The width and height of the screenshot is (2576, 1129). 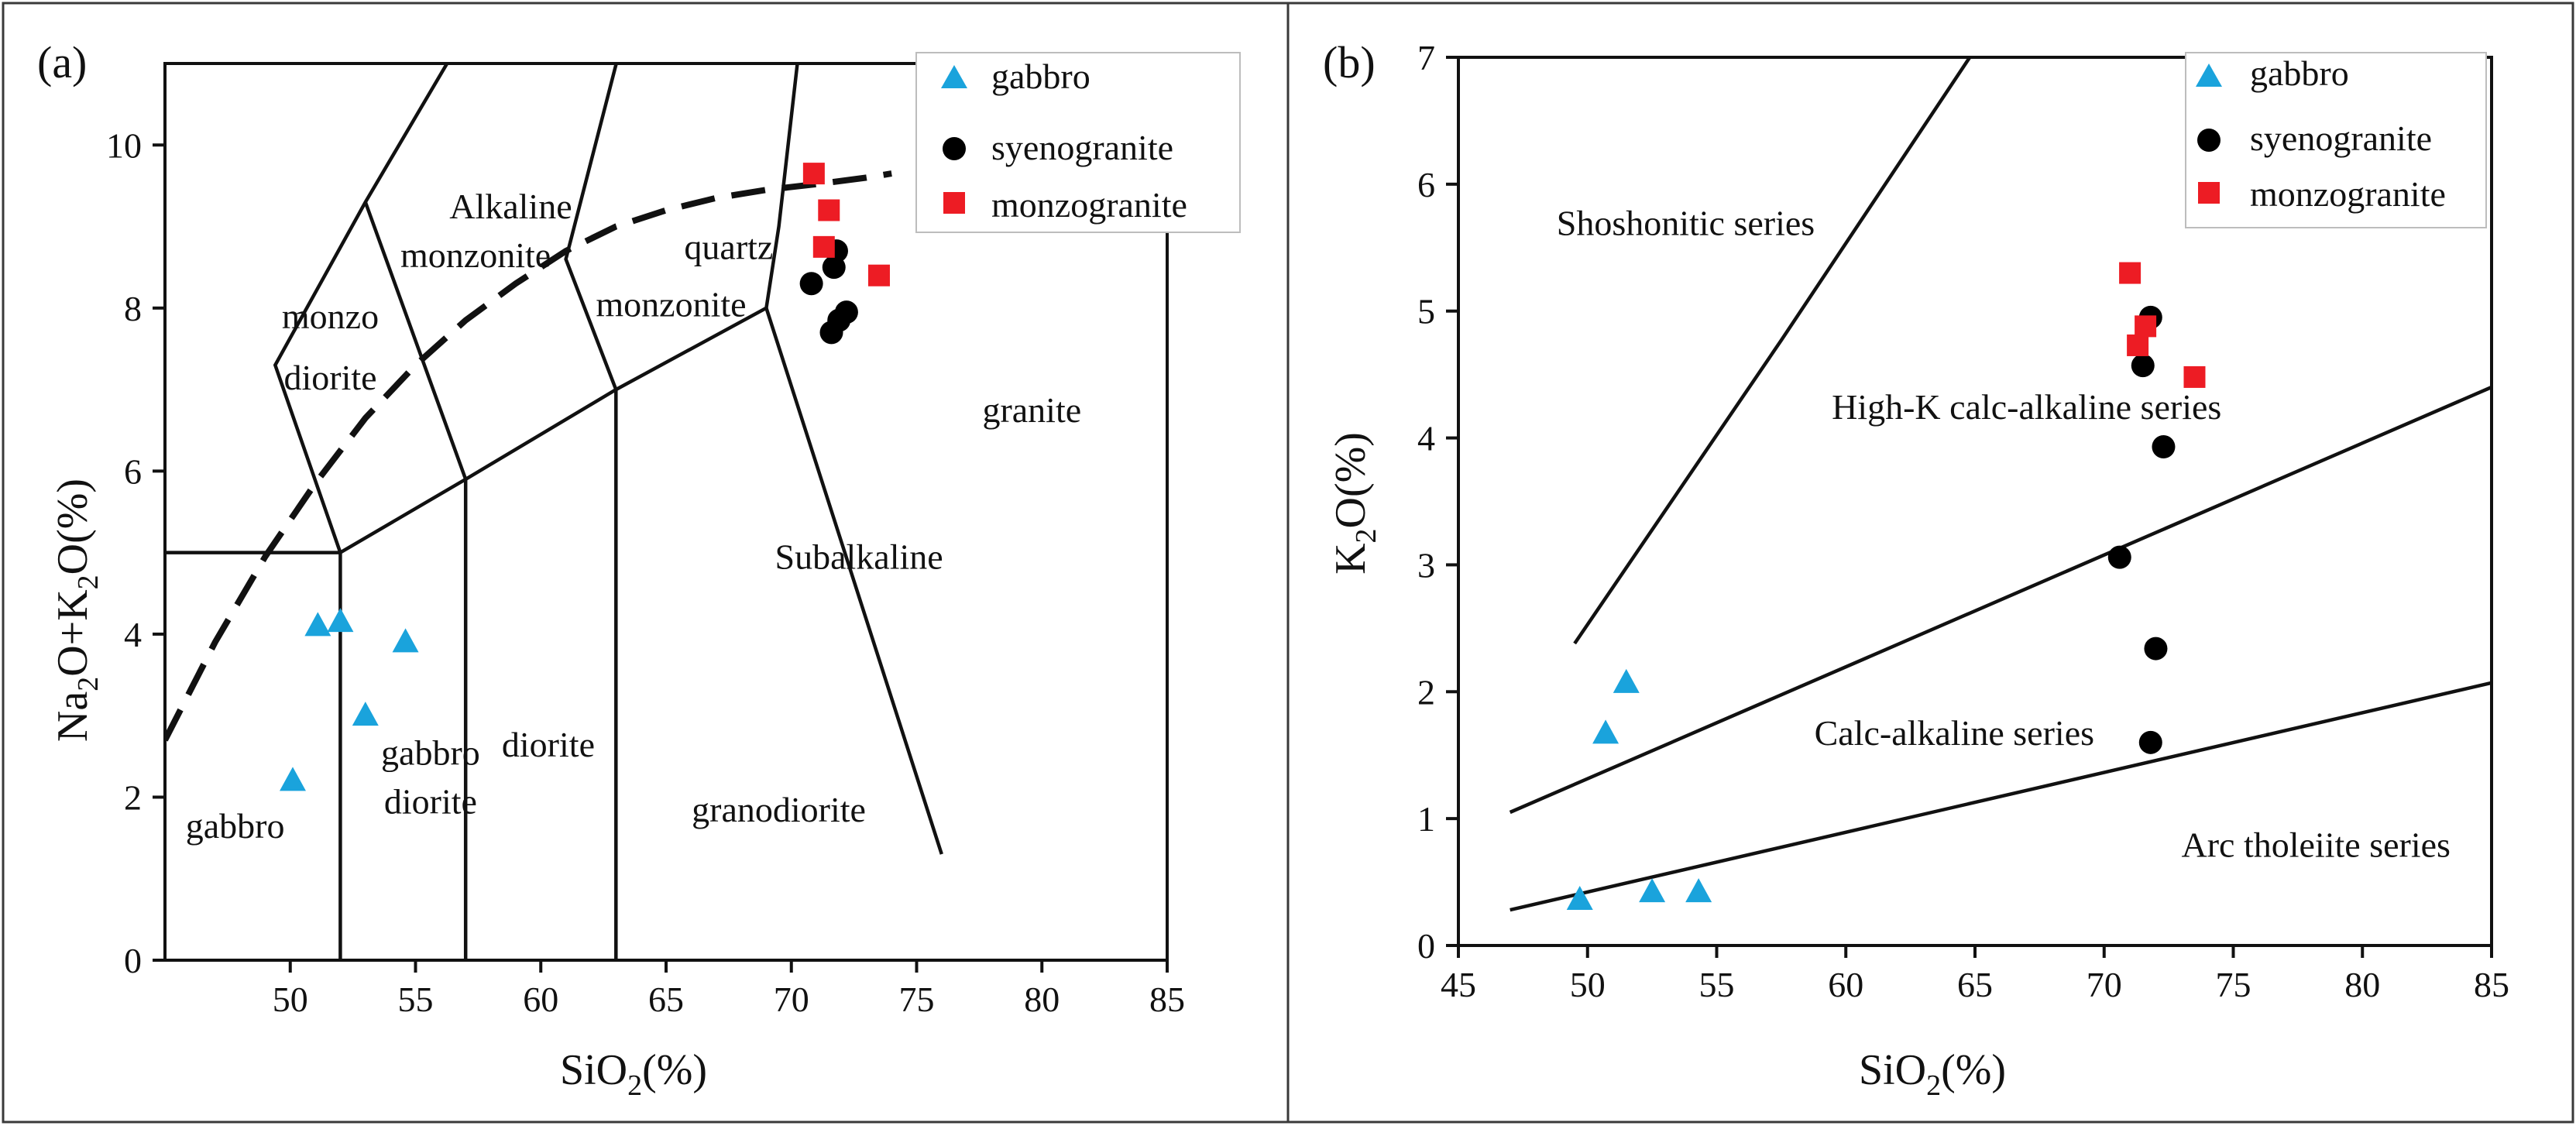 What do you see at coordinates (1458, 984) in the screenshot?
I see `x-tick-label: 45` at bounding box center [1458, 984].